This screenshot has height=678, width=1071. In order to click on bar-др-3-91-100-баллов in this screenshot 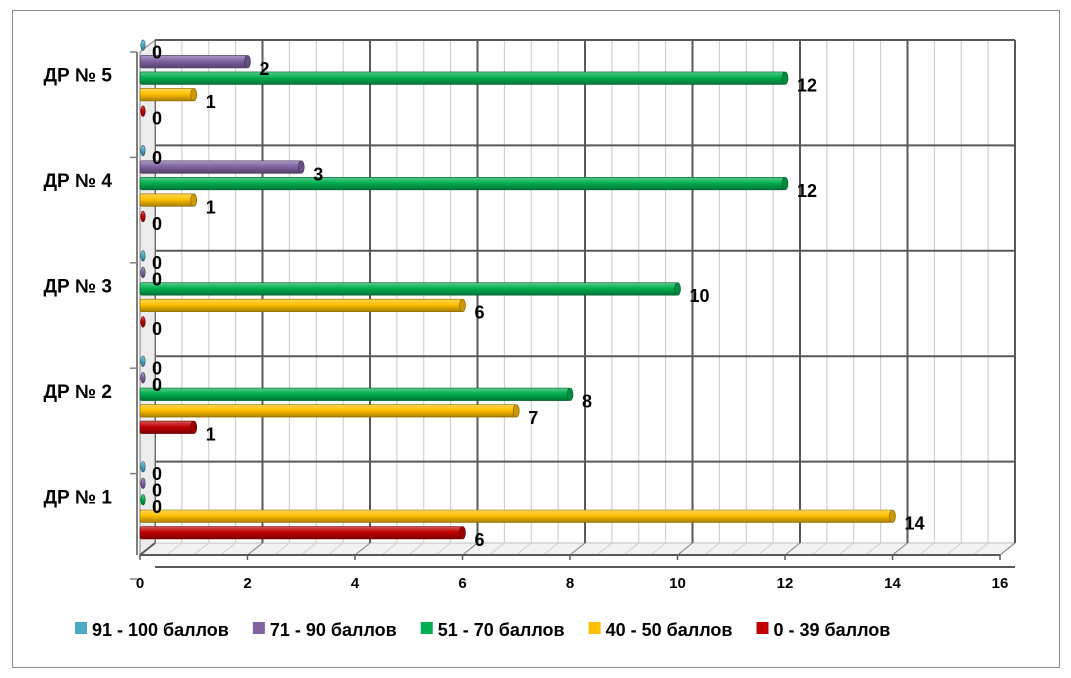, I will do `click(143, 256)`.